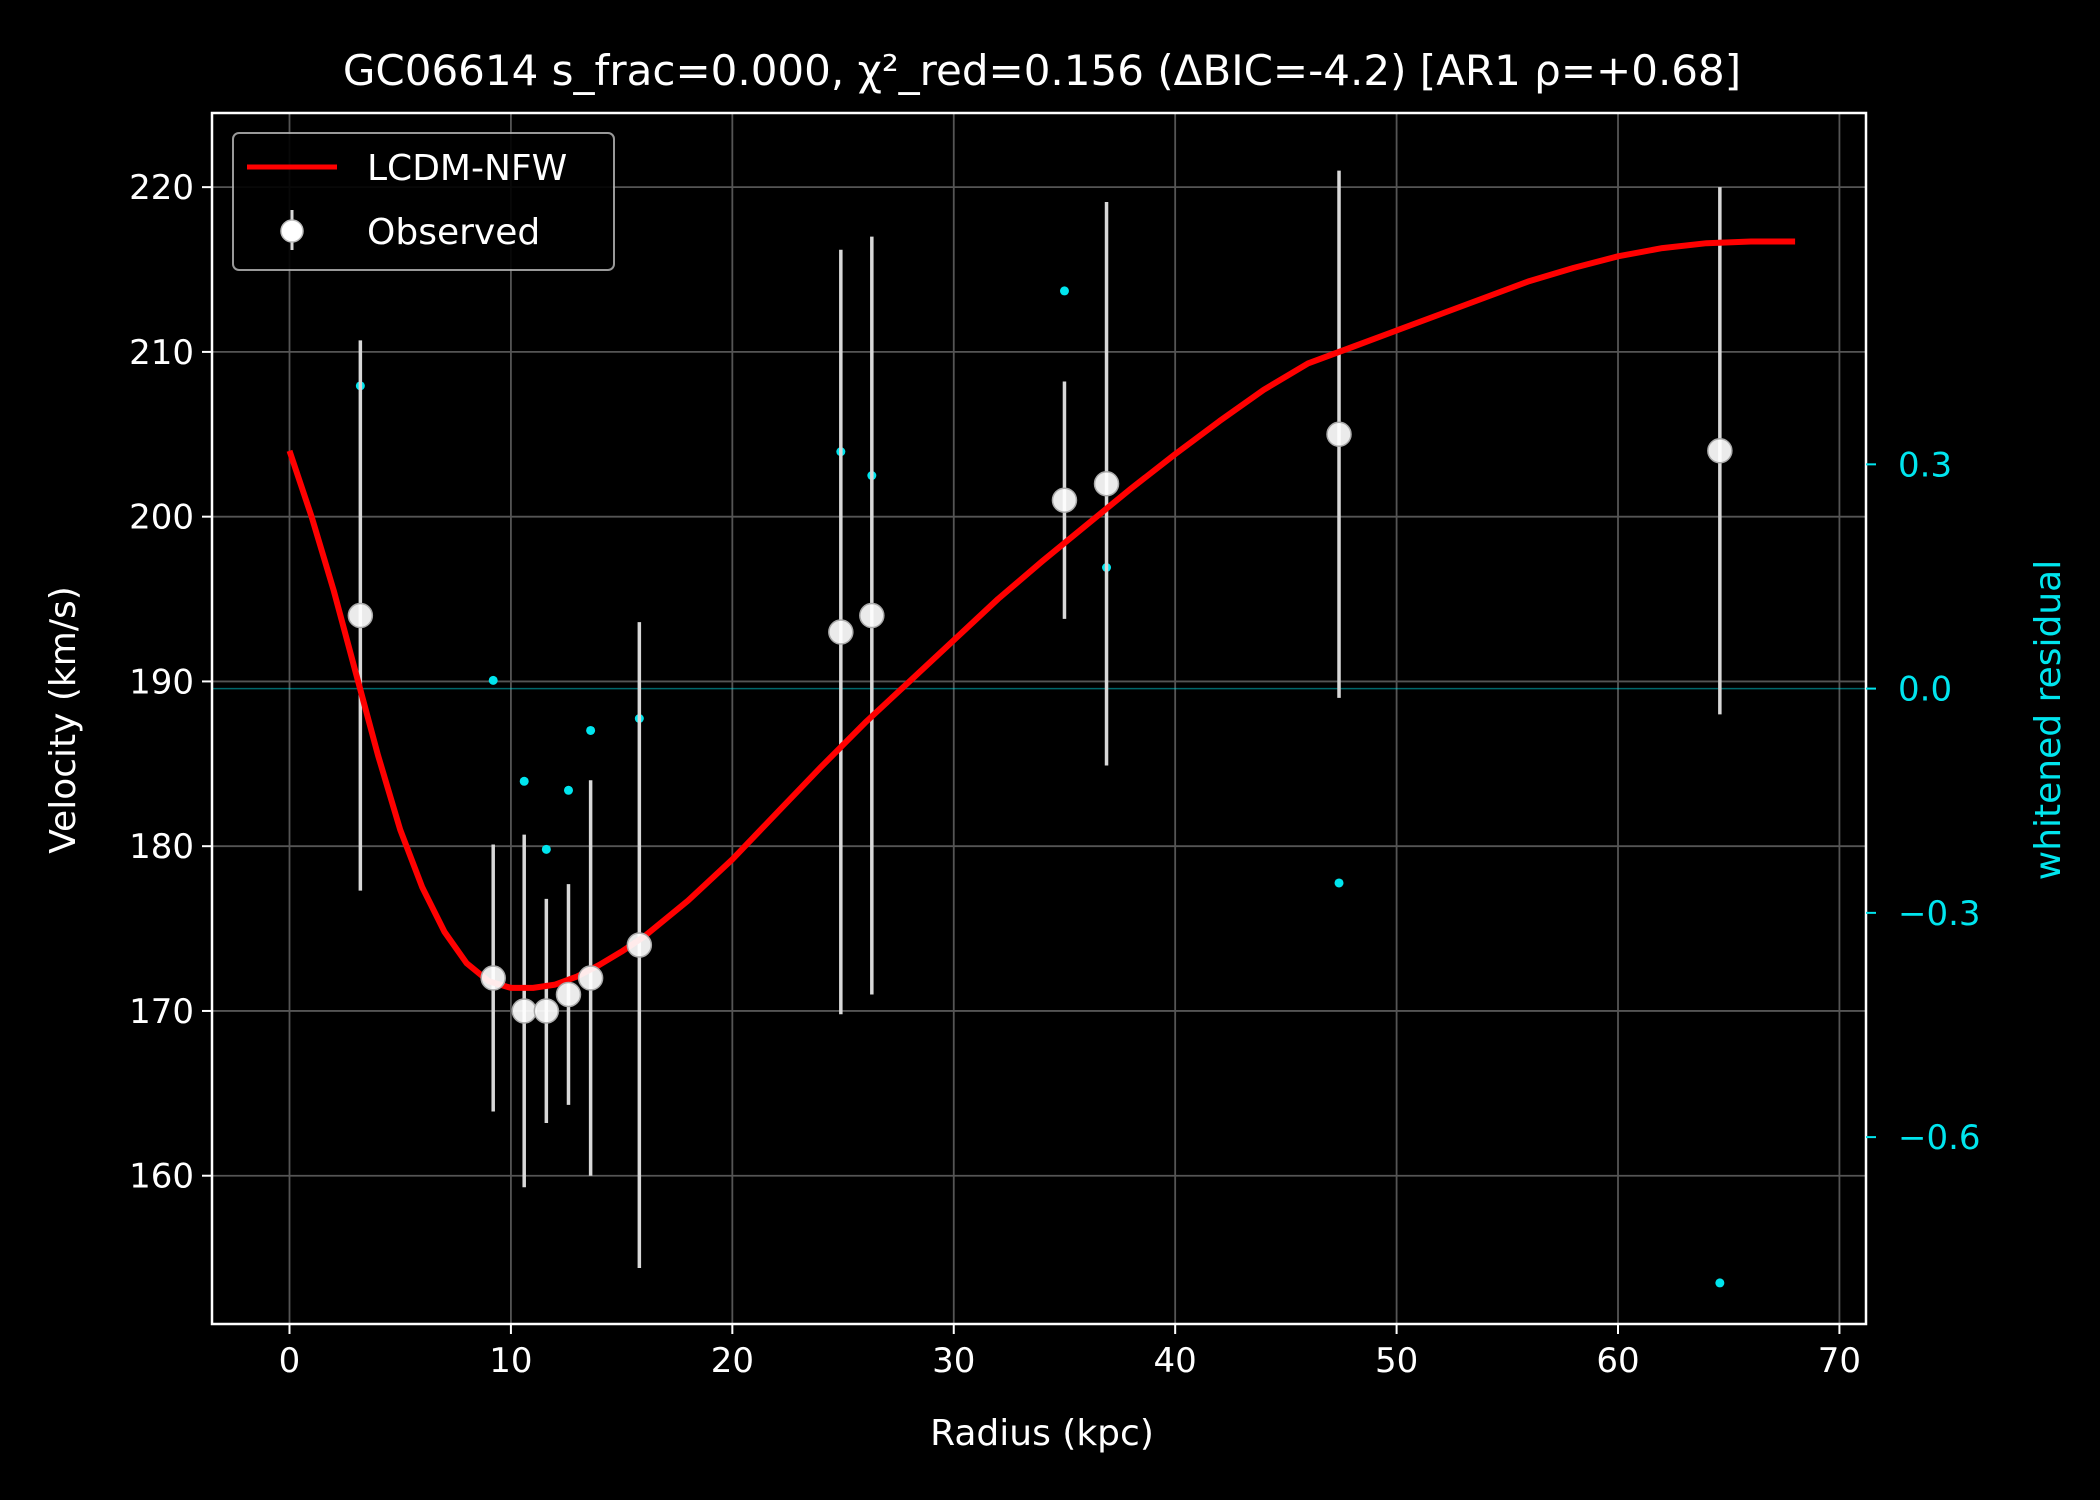 This screenshot has width=2100, height=1500. Describe the element at coordinates (453, 232) in the screenshot. I see `legend-label-observed: Observed` at that location.